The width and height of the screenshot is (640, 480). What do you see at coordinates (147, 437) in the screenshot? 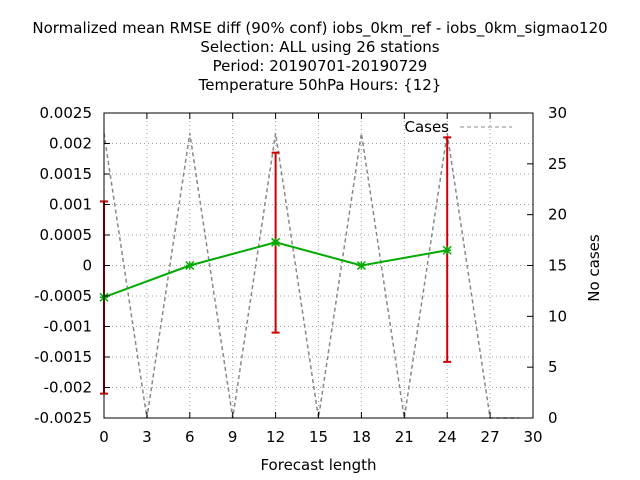
I see `x-tick-label: 3` at bounding box center [147, 437].